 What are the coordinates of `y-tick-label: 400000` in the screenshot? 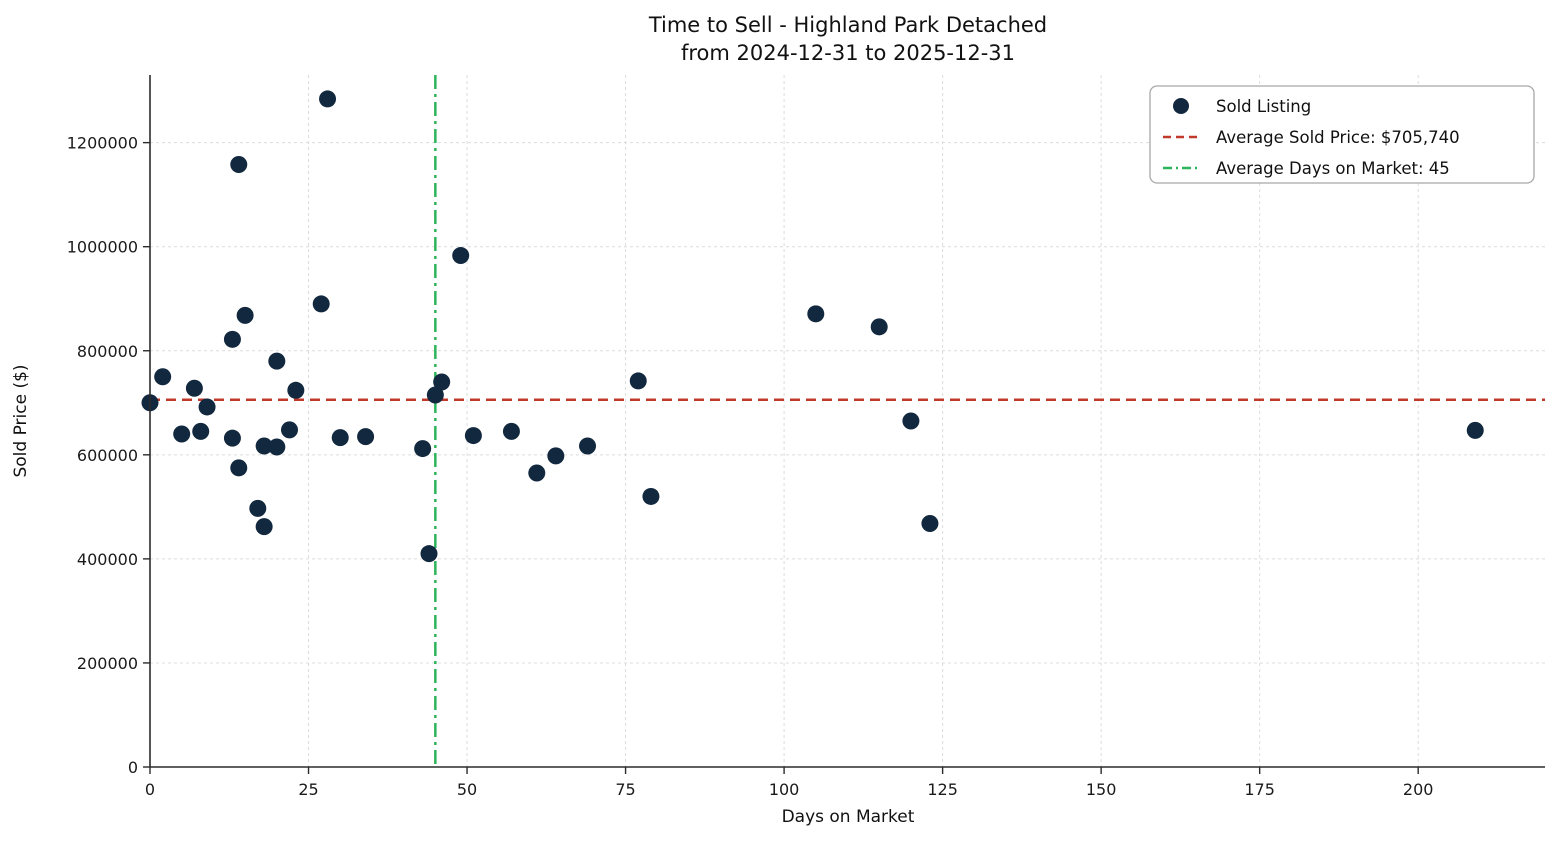 It's located at (107, 559).